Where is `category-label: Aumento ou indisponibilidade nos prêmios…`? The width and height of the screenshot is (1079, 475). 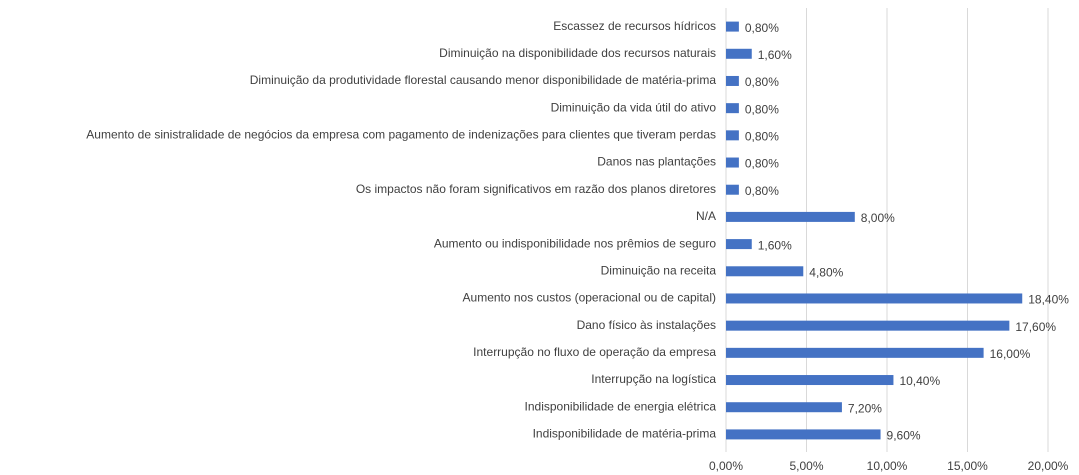
category-label: Aumento ou indisponibilidade nos prêmios… is located at coordinates (575, 243).